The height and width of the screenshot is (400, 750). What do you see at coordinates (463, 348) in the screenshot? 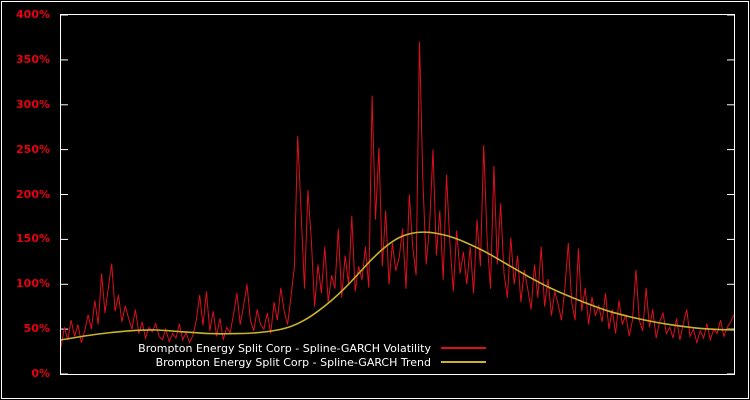
I see `legend-line-volatility` at bounding box center [463, 348].